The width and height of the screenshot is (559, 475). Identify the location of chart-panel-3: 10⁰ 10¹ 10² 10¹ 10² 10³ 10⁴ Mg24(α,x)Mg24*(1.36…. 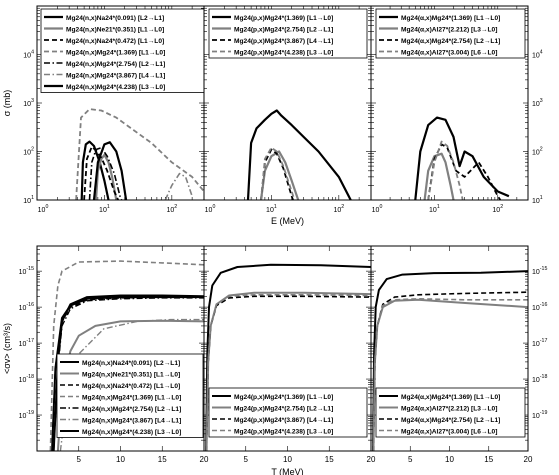
(456, 109).